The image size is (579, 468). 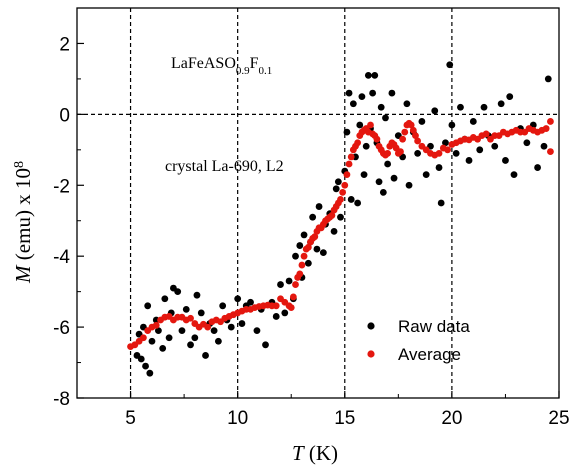 I want to click on legend-marker-average, so click(x=371, y=354).